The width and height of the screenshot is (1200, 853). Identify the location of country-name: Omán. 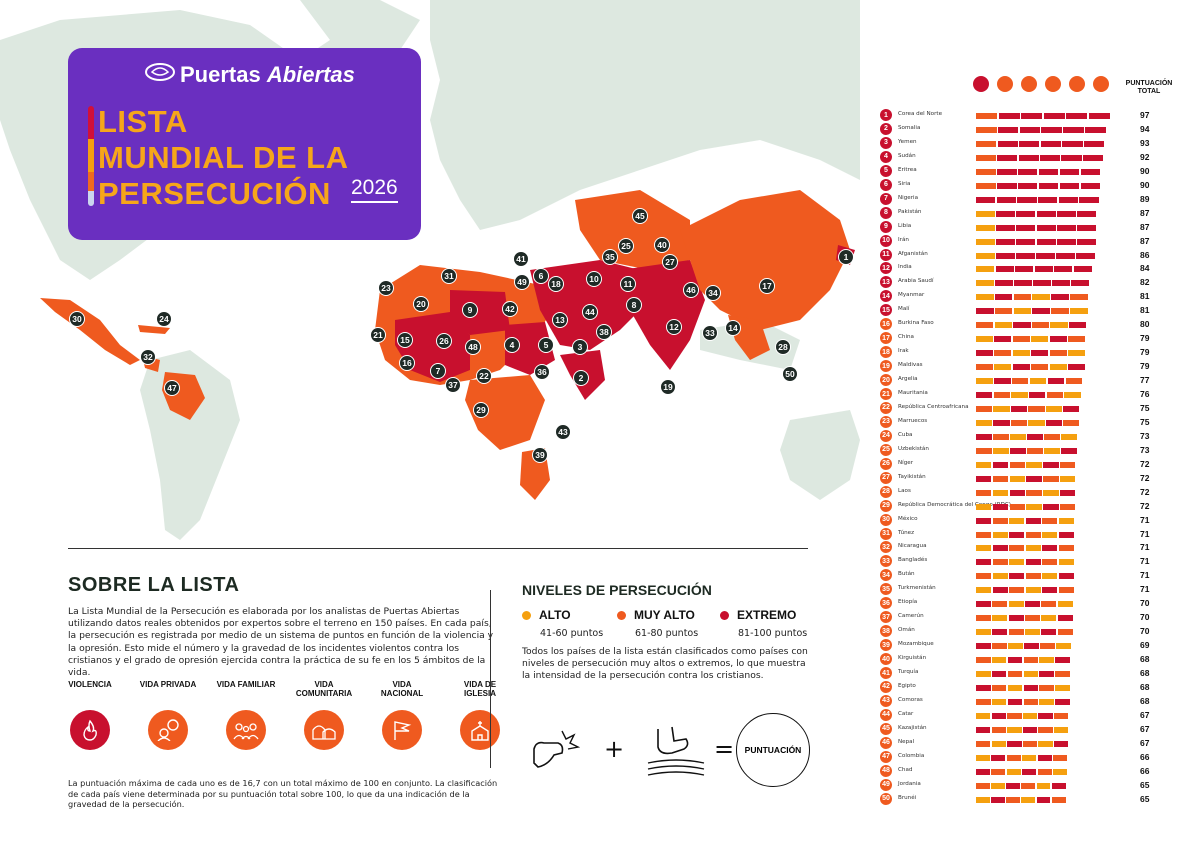
(906, 630).